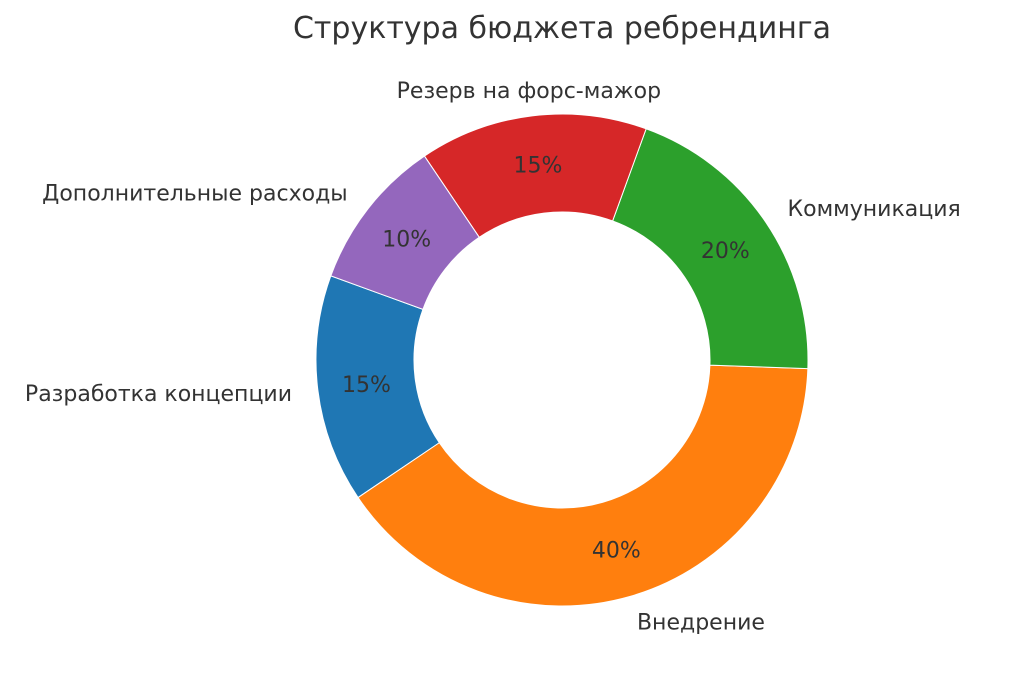  What do you see at coordinates (873, 209) in the screenshot?
I see `category-label: Коммуникация` at bounding box center [873, 209].